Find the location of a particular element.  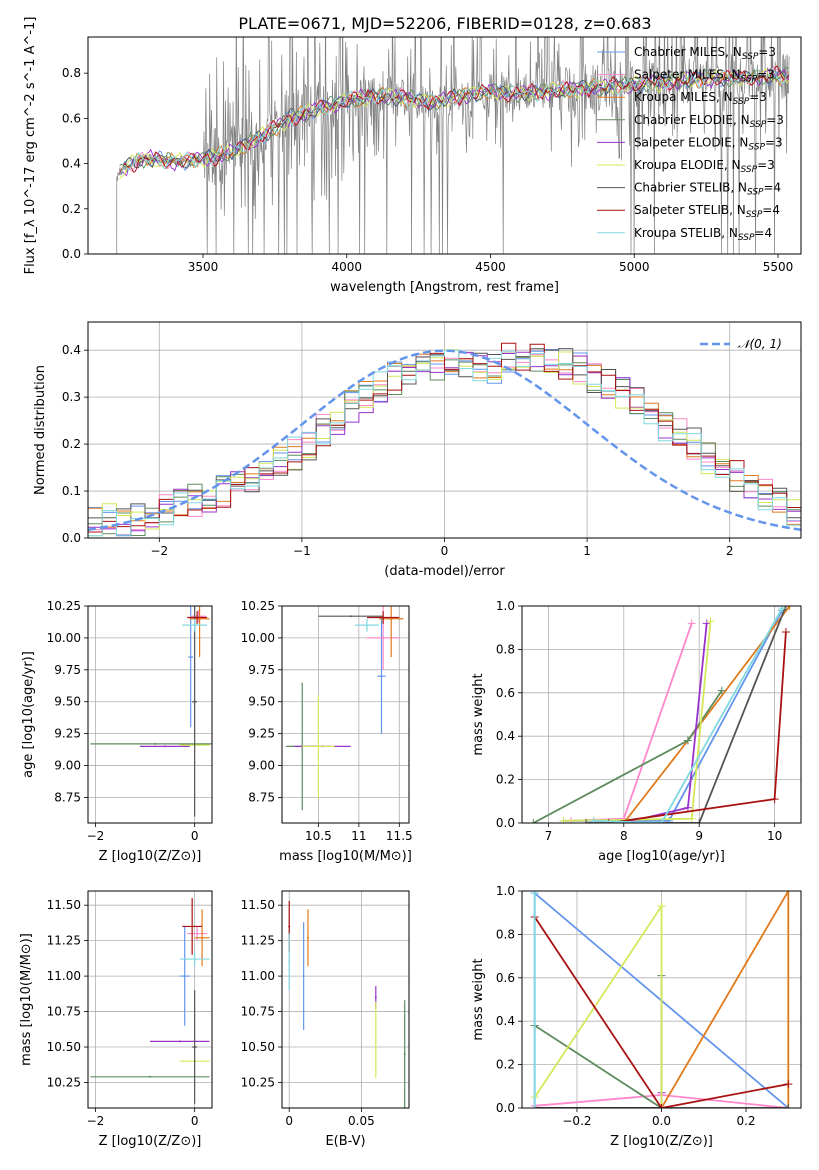

x-tick-label: 0.05 is located at coordinates (361, 1121).